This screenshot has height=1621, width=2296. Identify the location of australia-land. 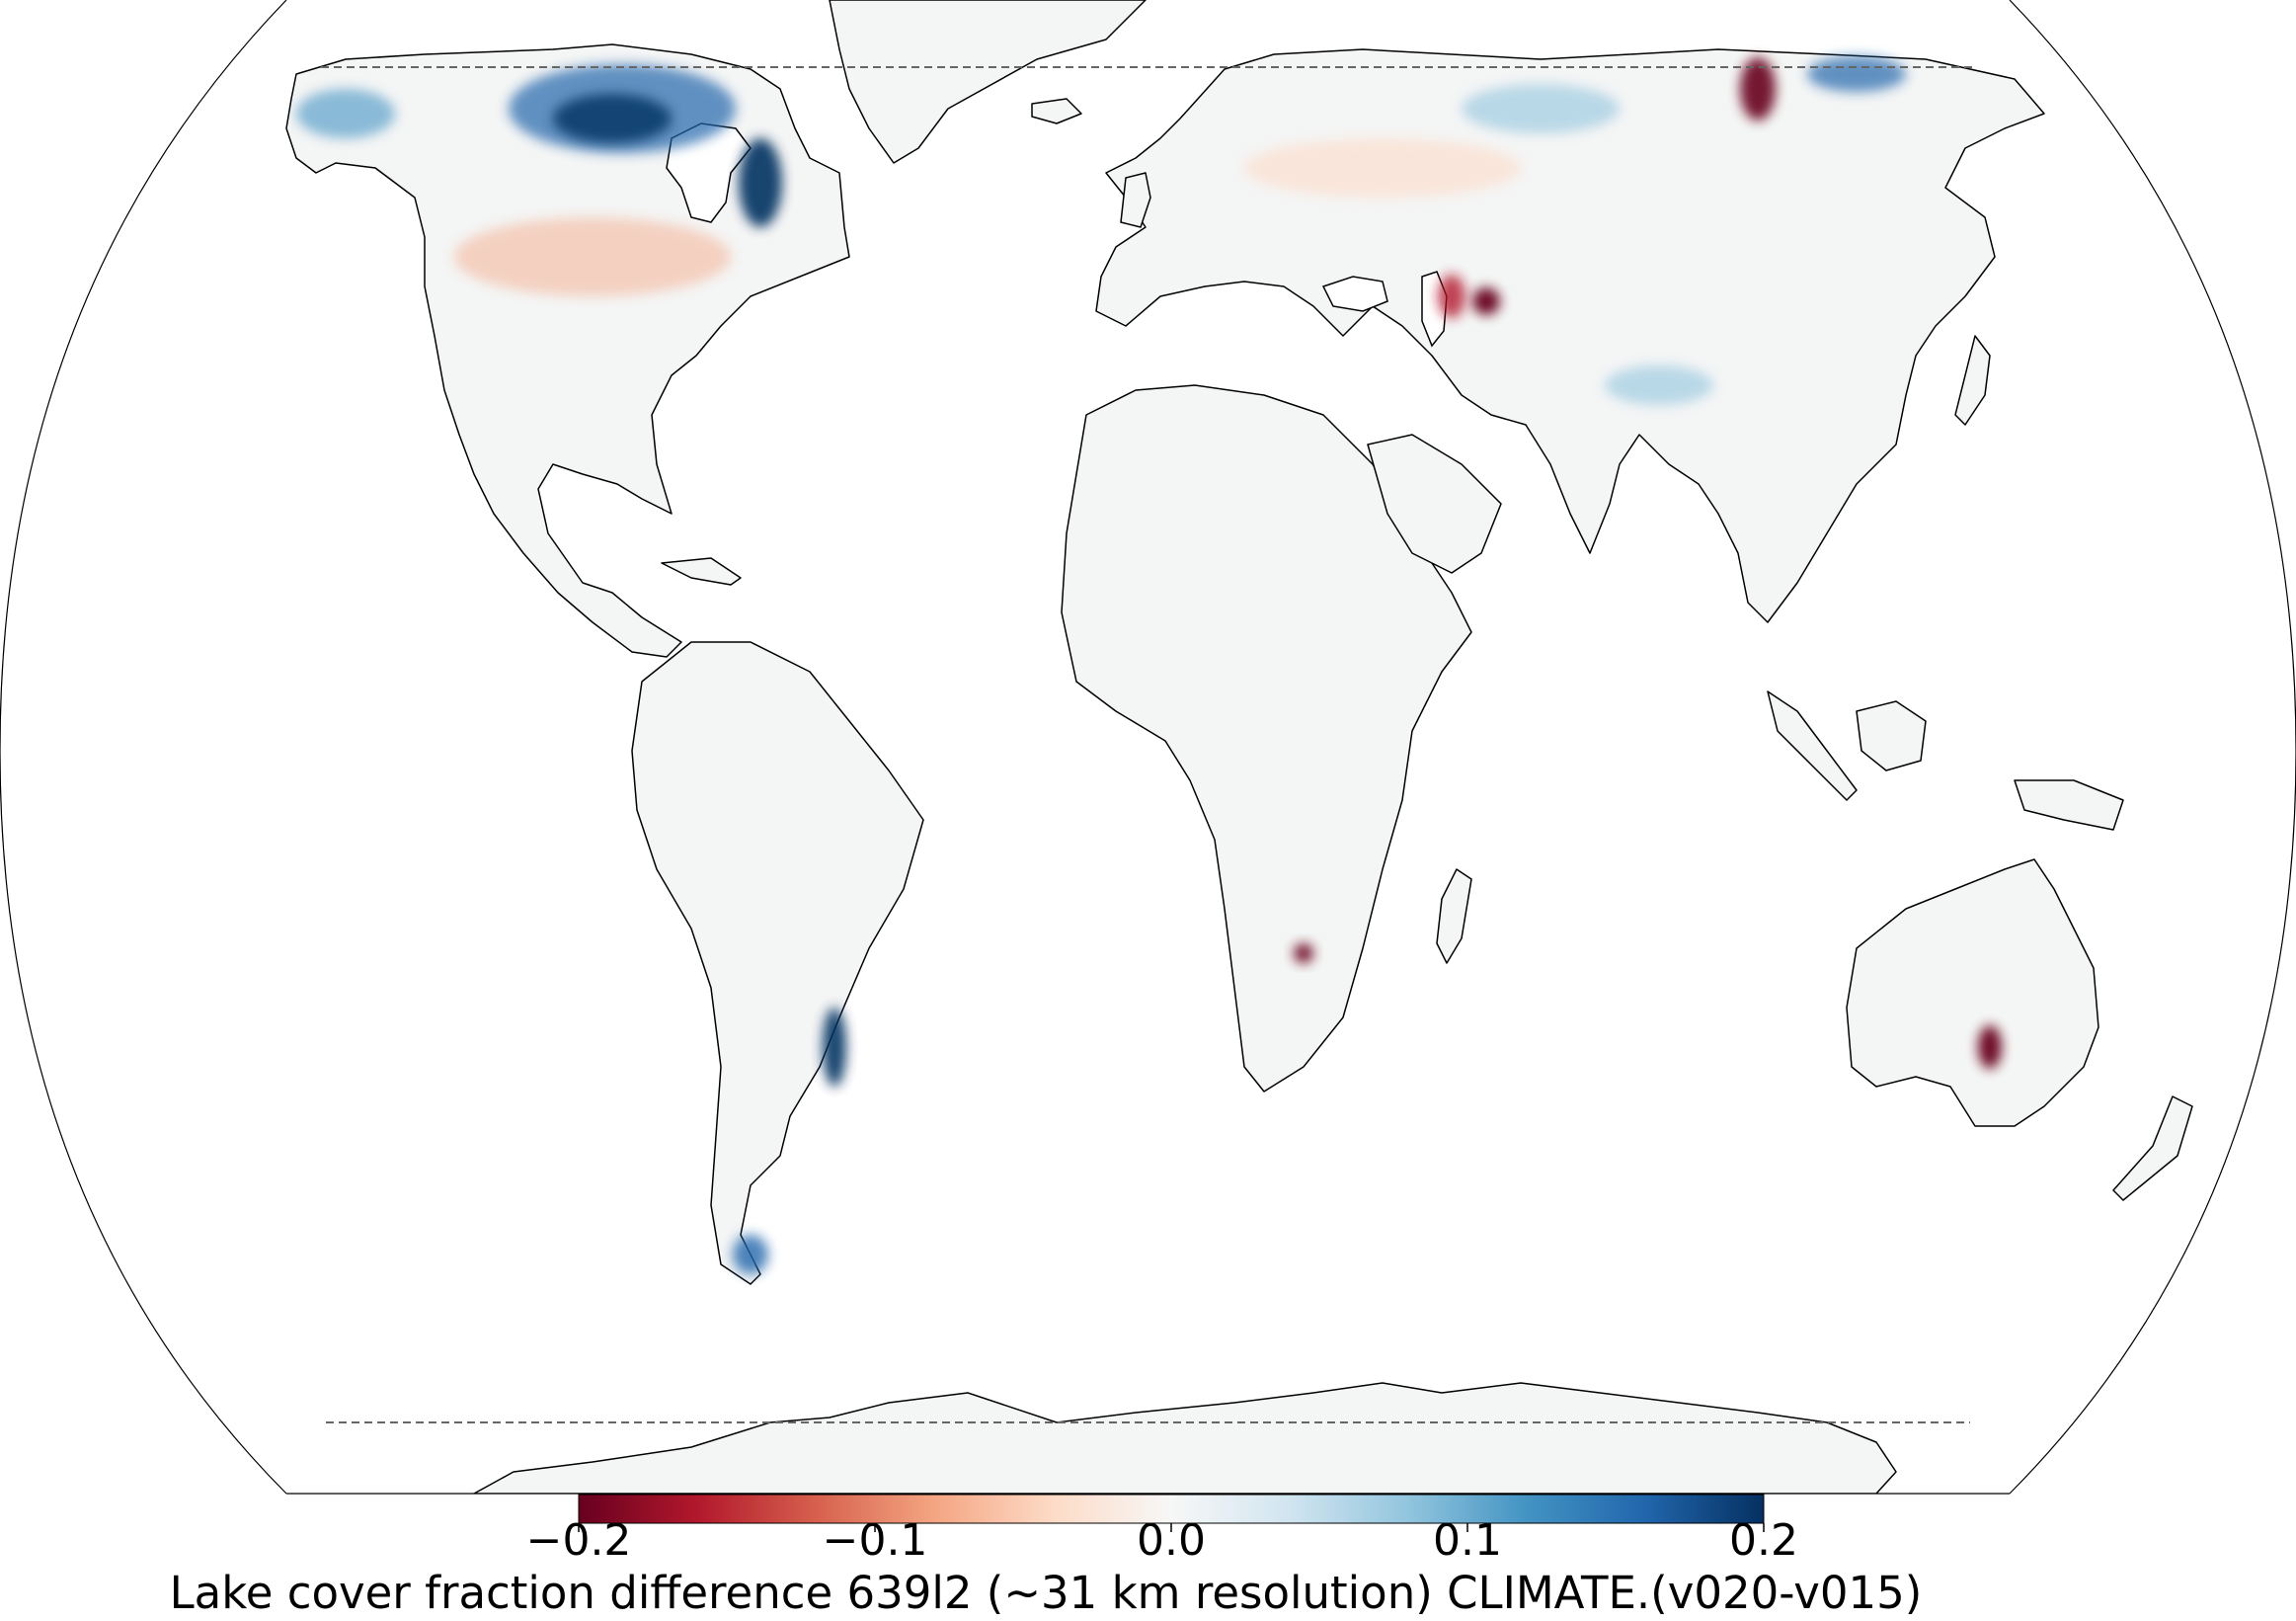
(1973, 993).